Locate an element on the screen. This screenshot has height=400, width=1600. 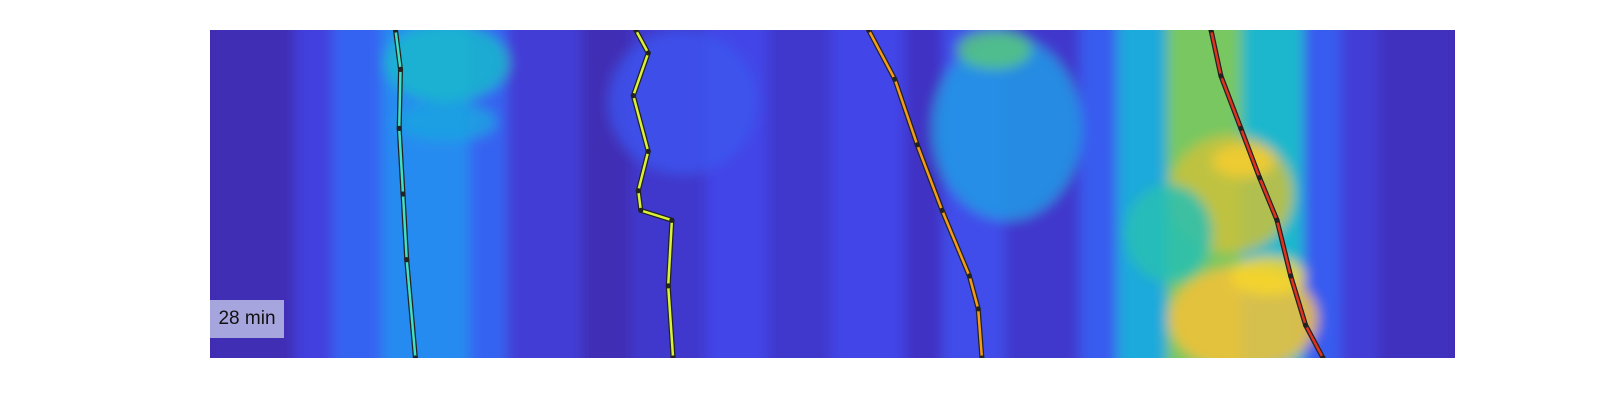
time-label: 28 min is located at coordinates (247, 319).